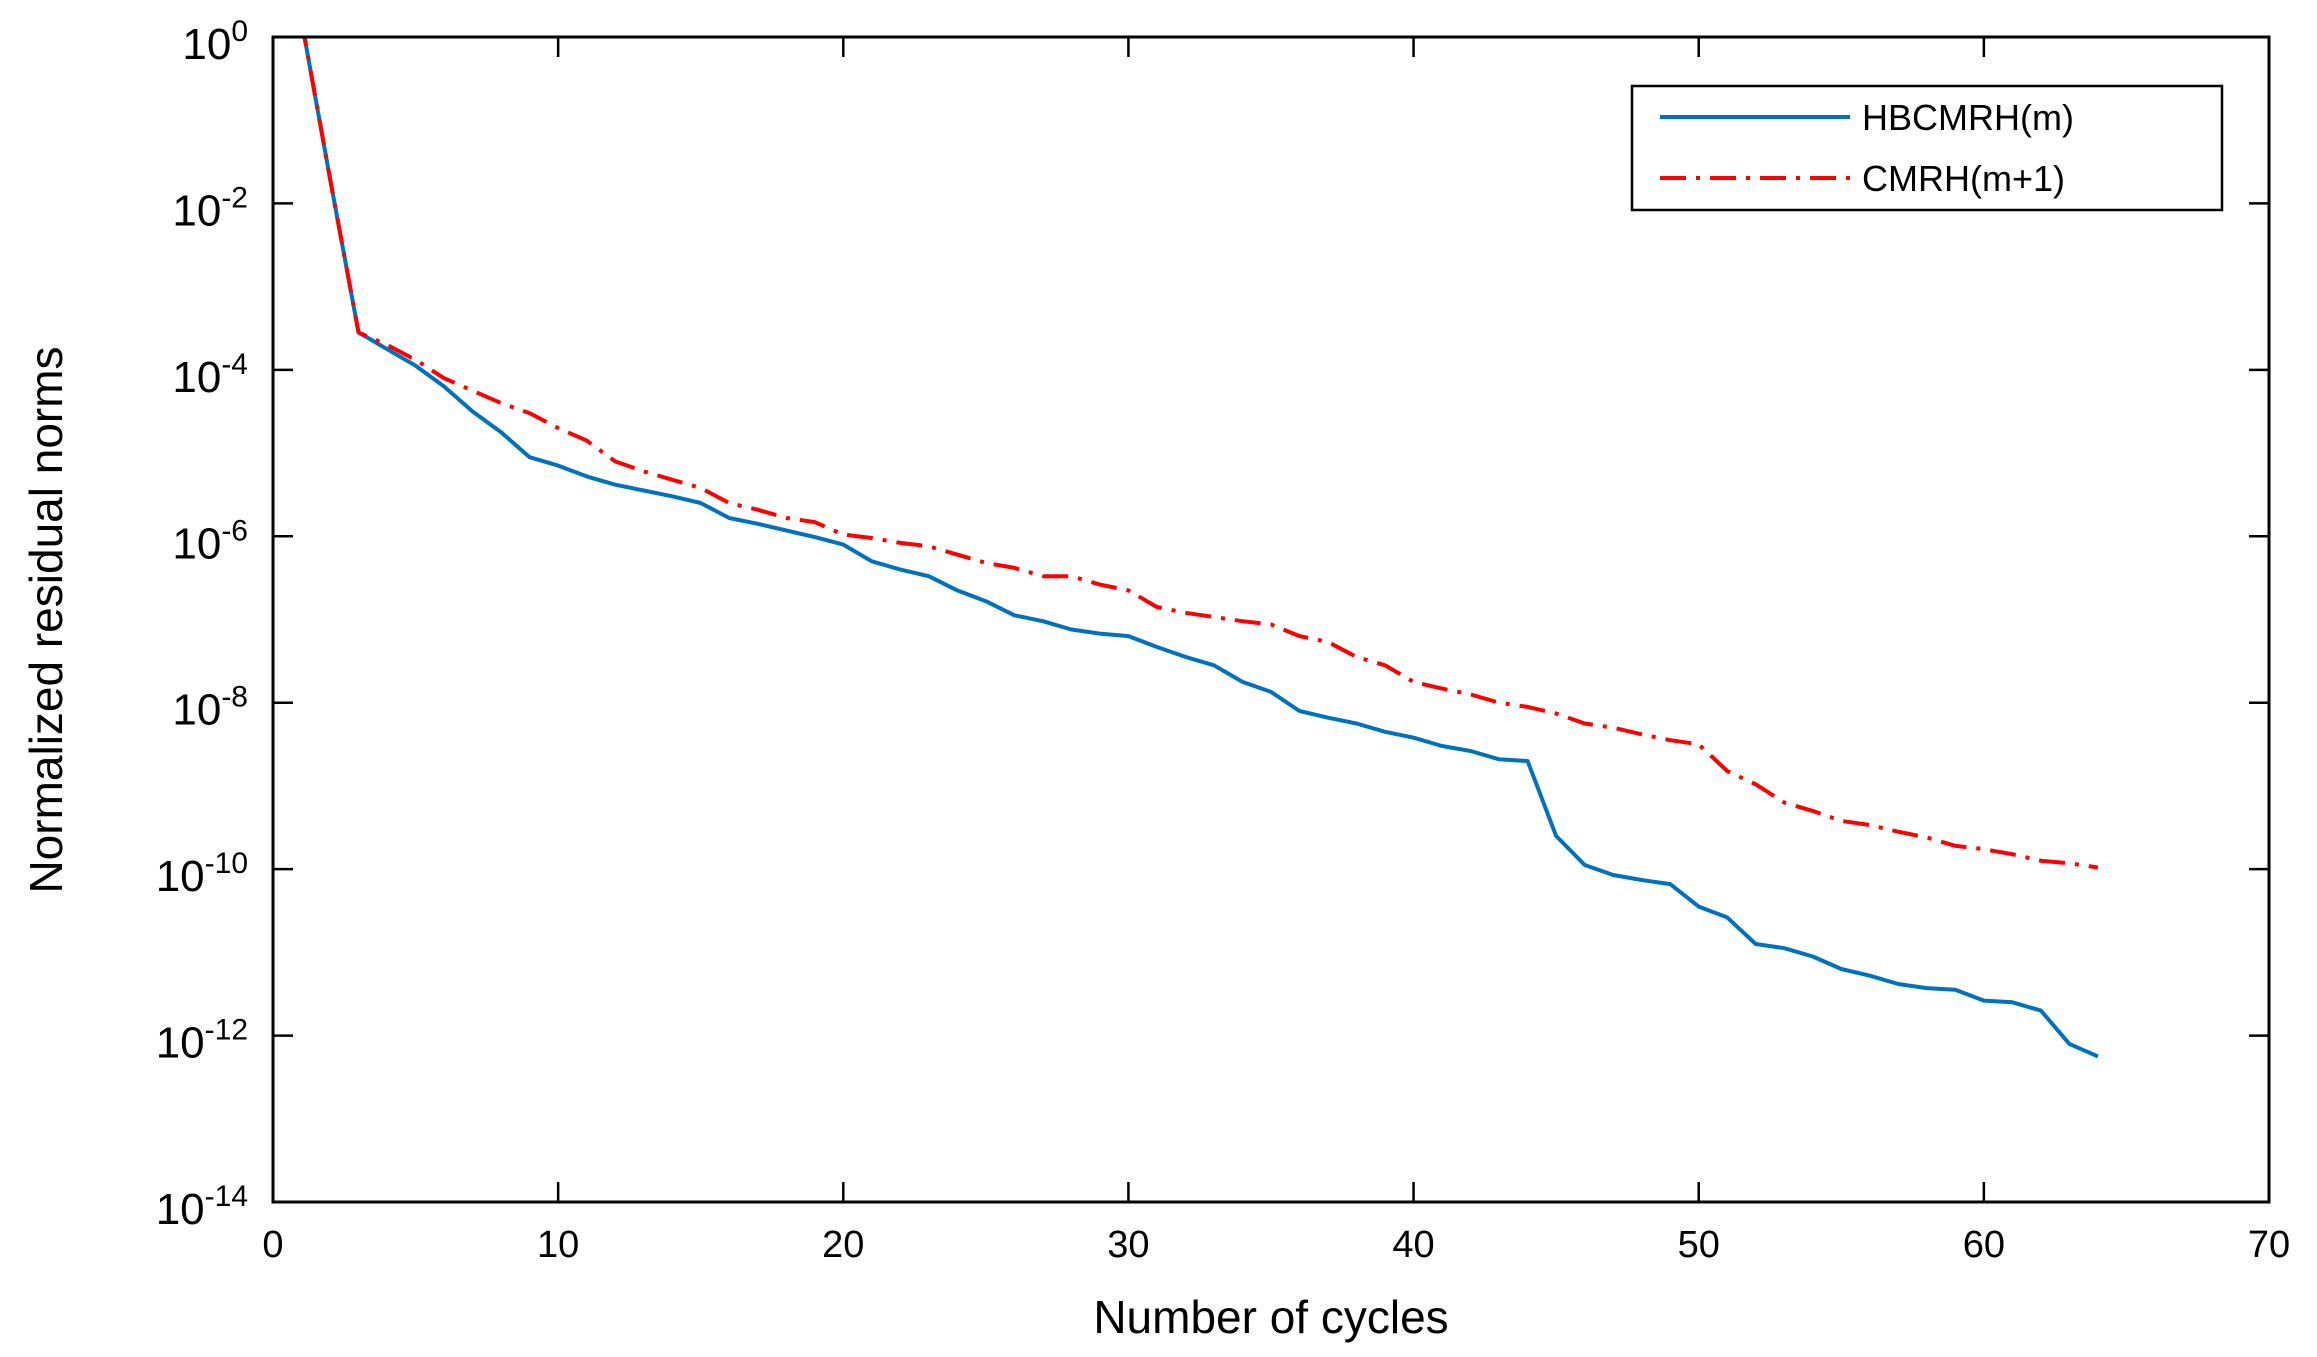 The height and width of the screenshot is (1357, 2317). Describe the element at coordinates (46, 619) in the screenshot. I see `y-axis-title: Normalized residual norms` at that location.